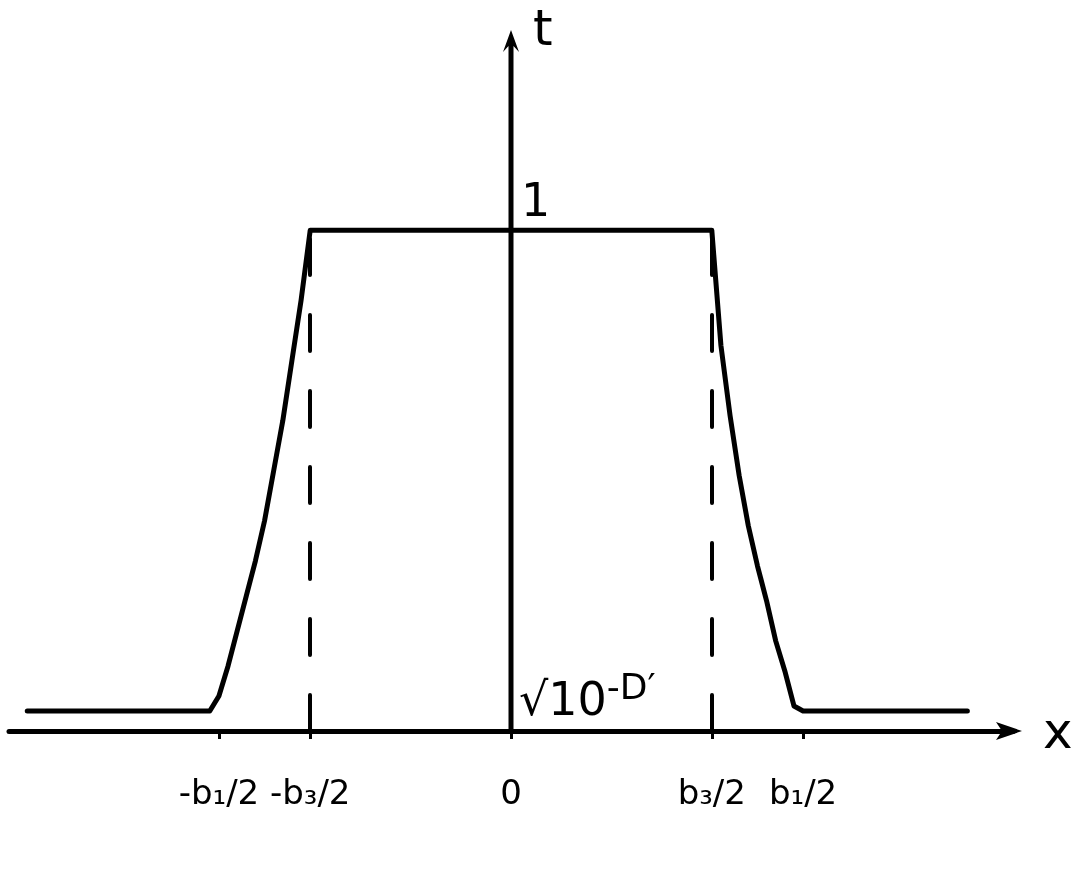  I want to click on x-axis-title: x, so click(1058, 731).